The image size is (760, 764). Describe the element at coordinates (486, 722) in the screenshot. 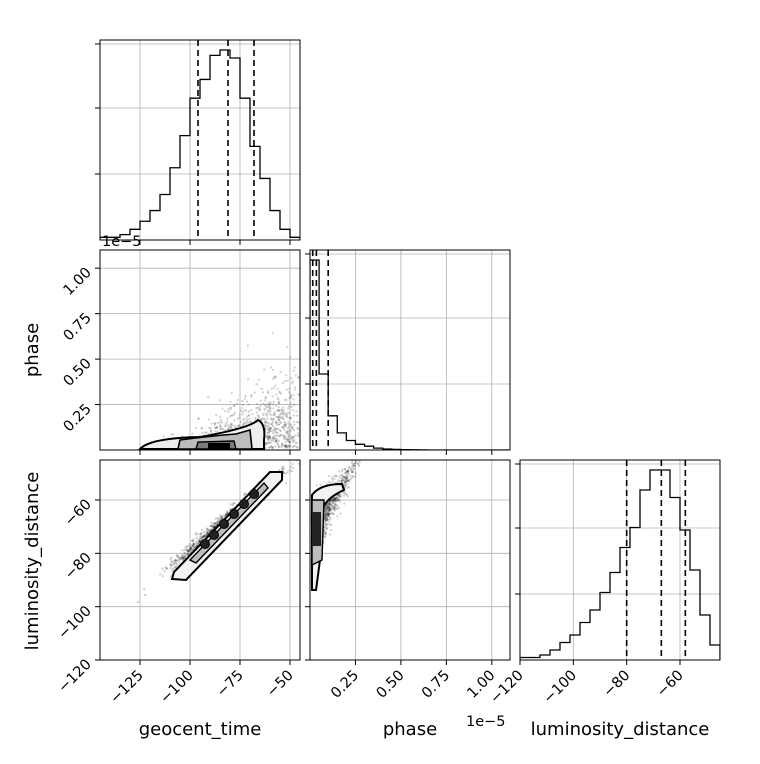

I see `offset-text-phase-x: 1e−5` at that location.